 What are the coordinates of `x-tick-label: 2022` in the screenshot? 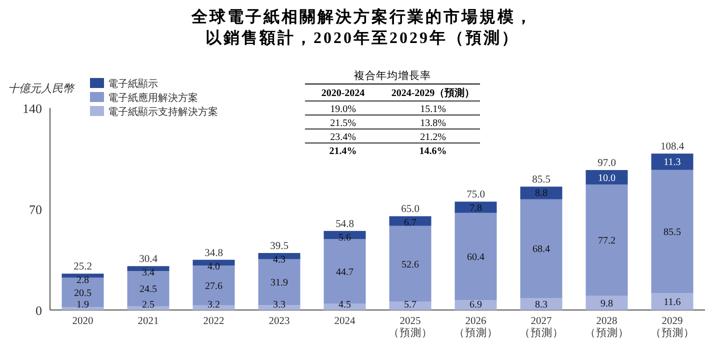 It's located at (213, 321).